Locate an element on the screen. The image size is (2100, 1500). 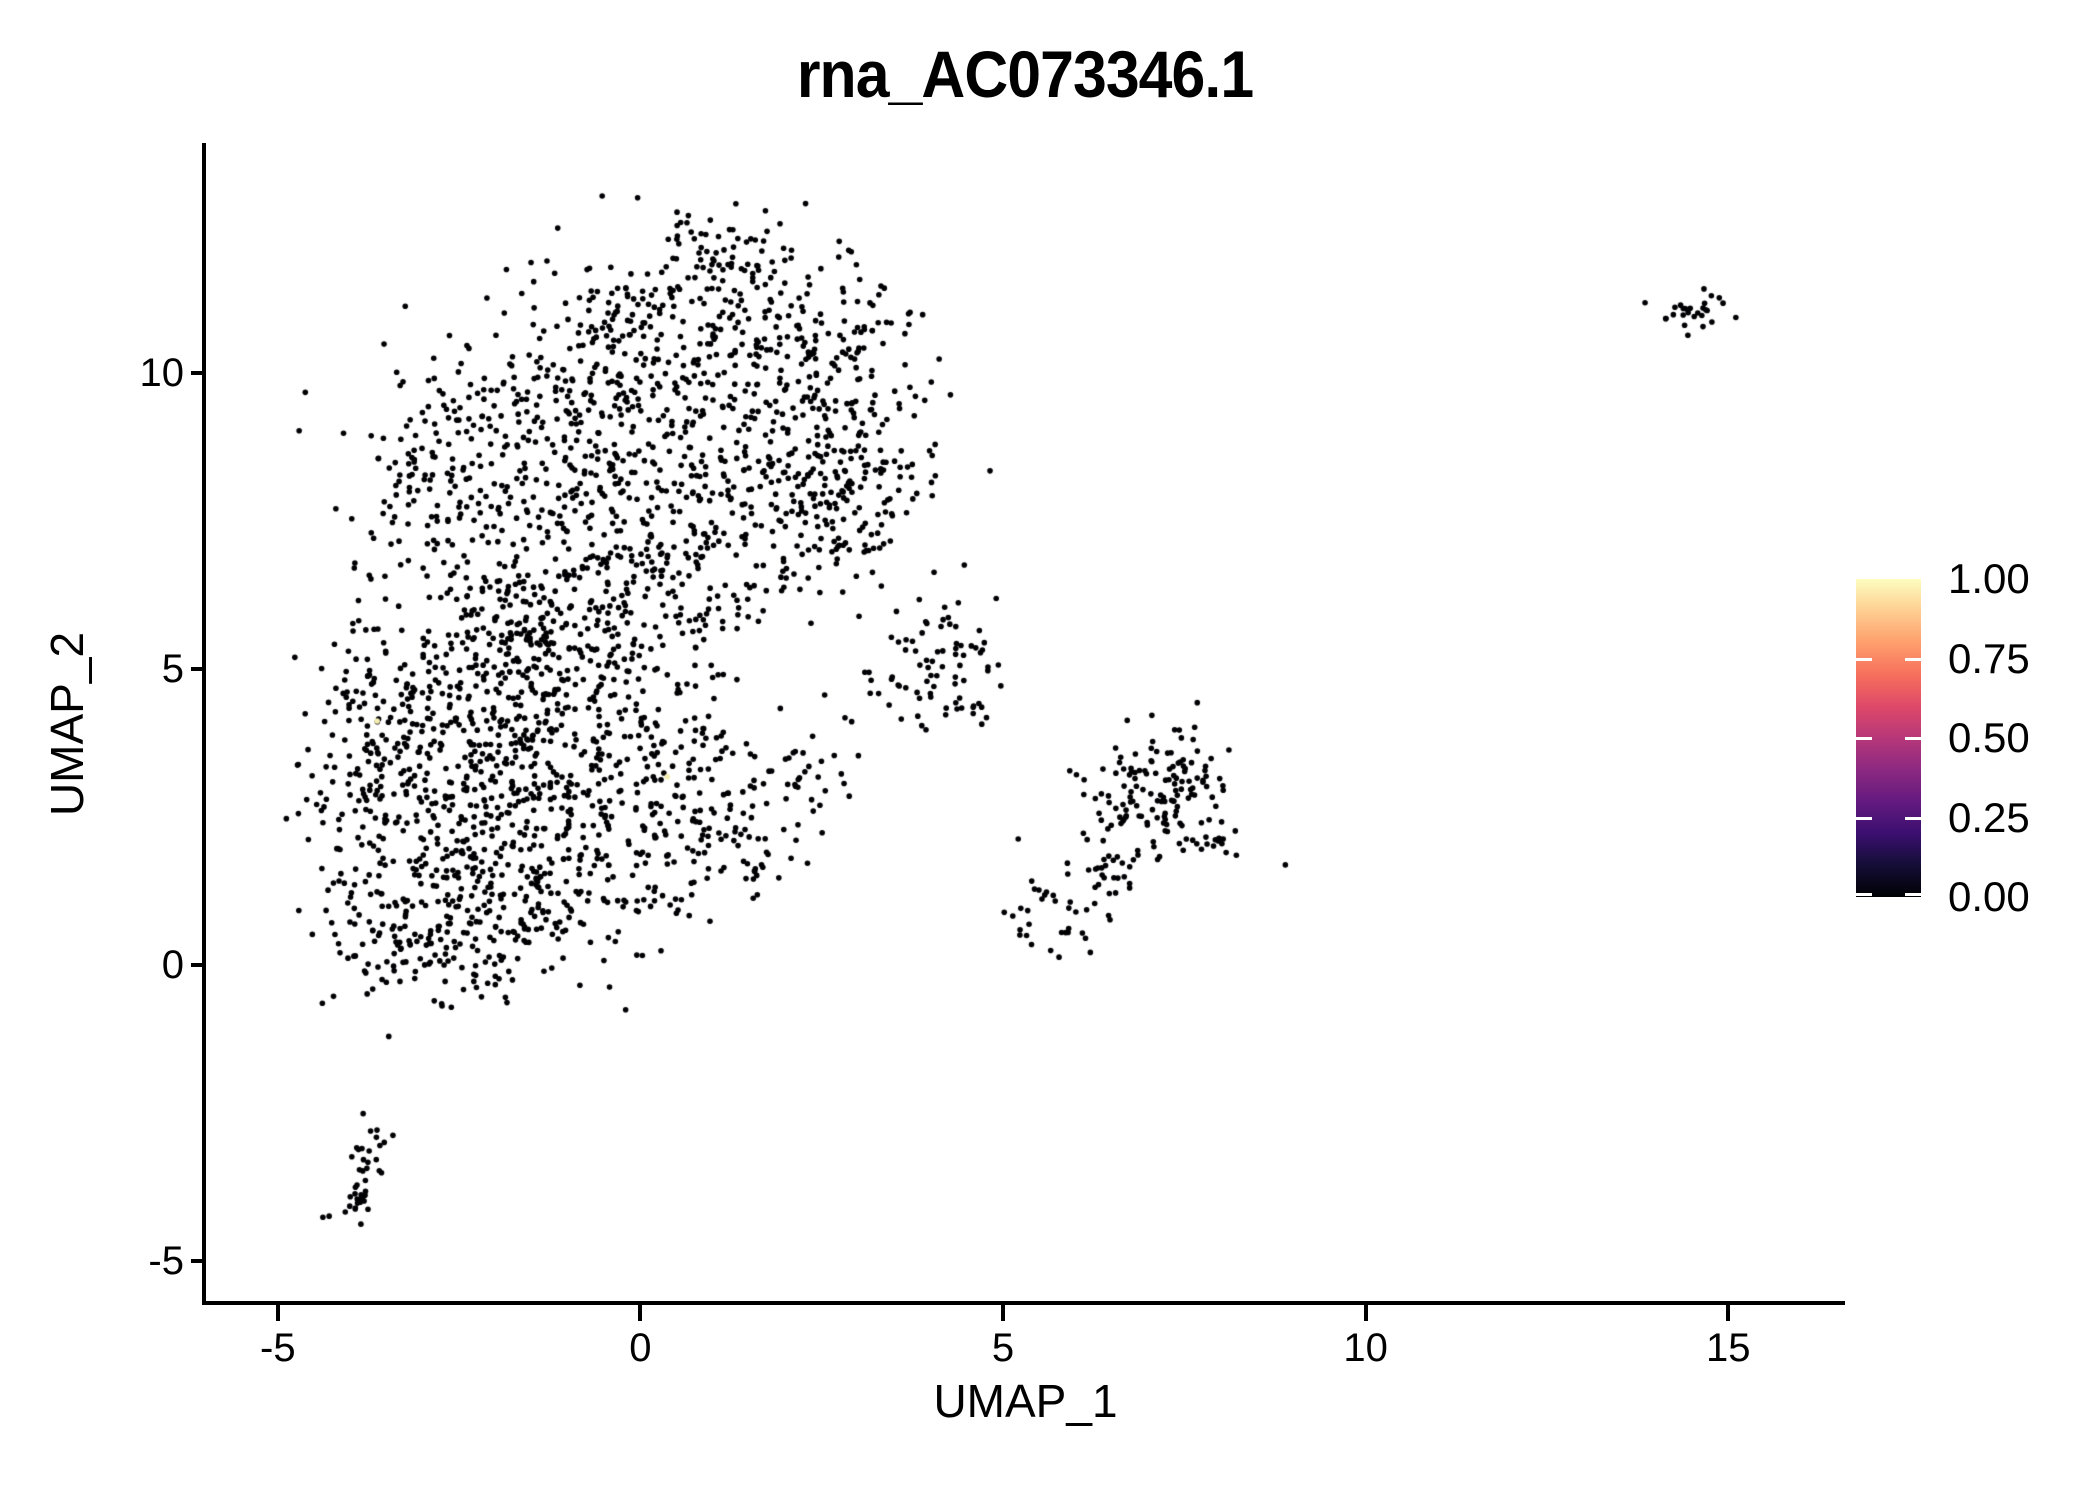
y-axis-title: UMAP_2 is located at coordinates (67, 724).